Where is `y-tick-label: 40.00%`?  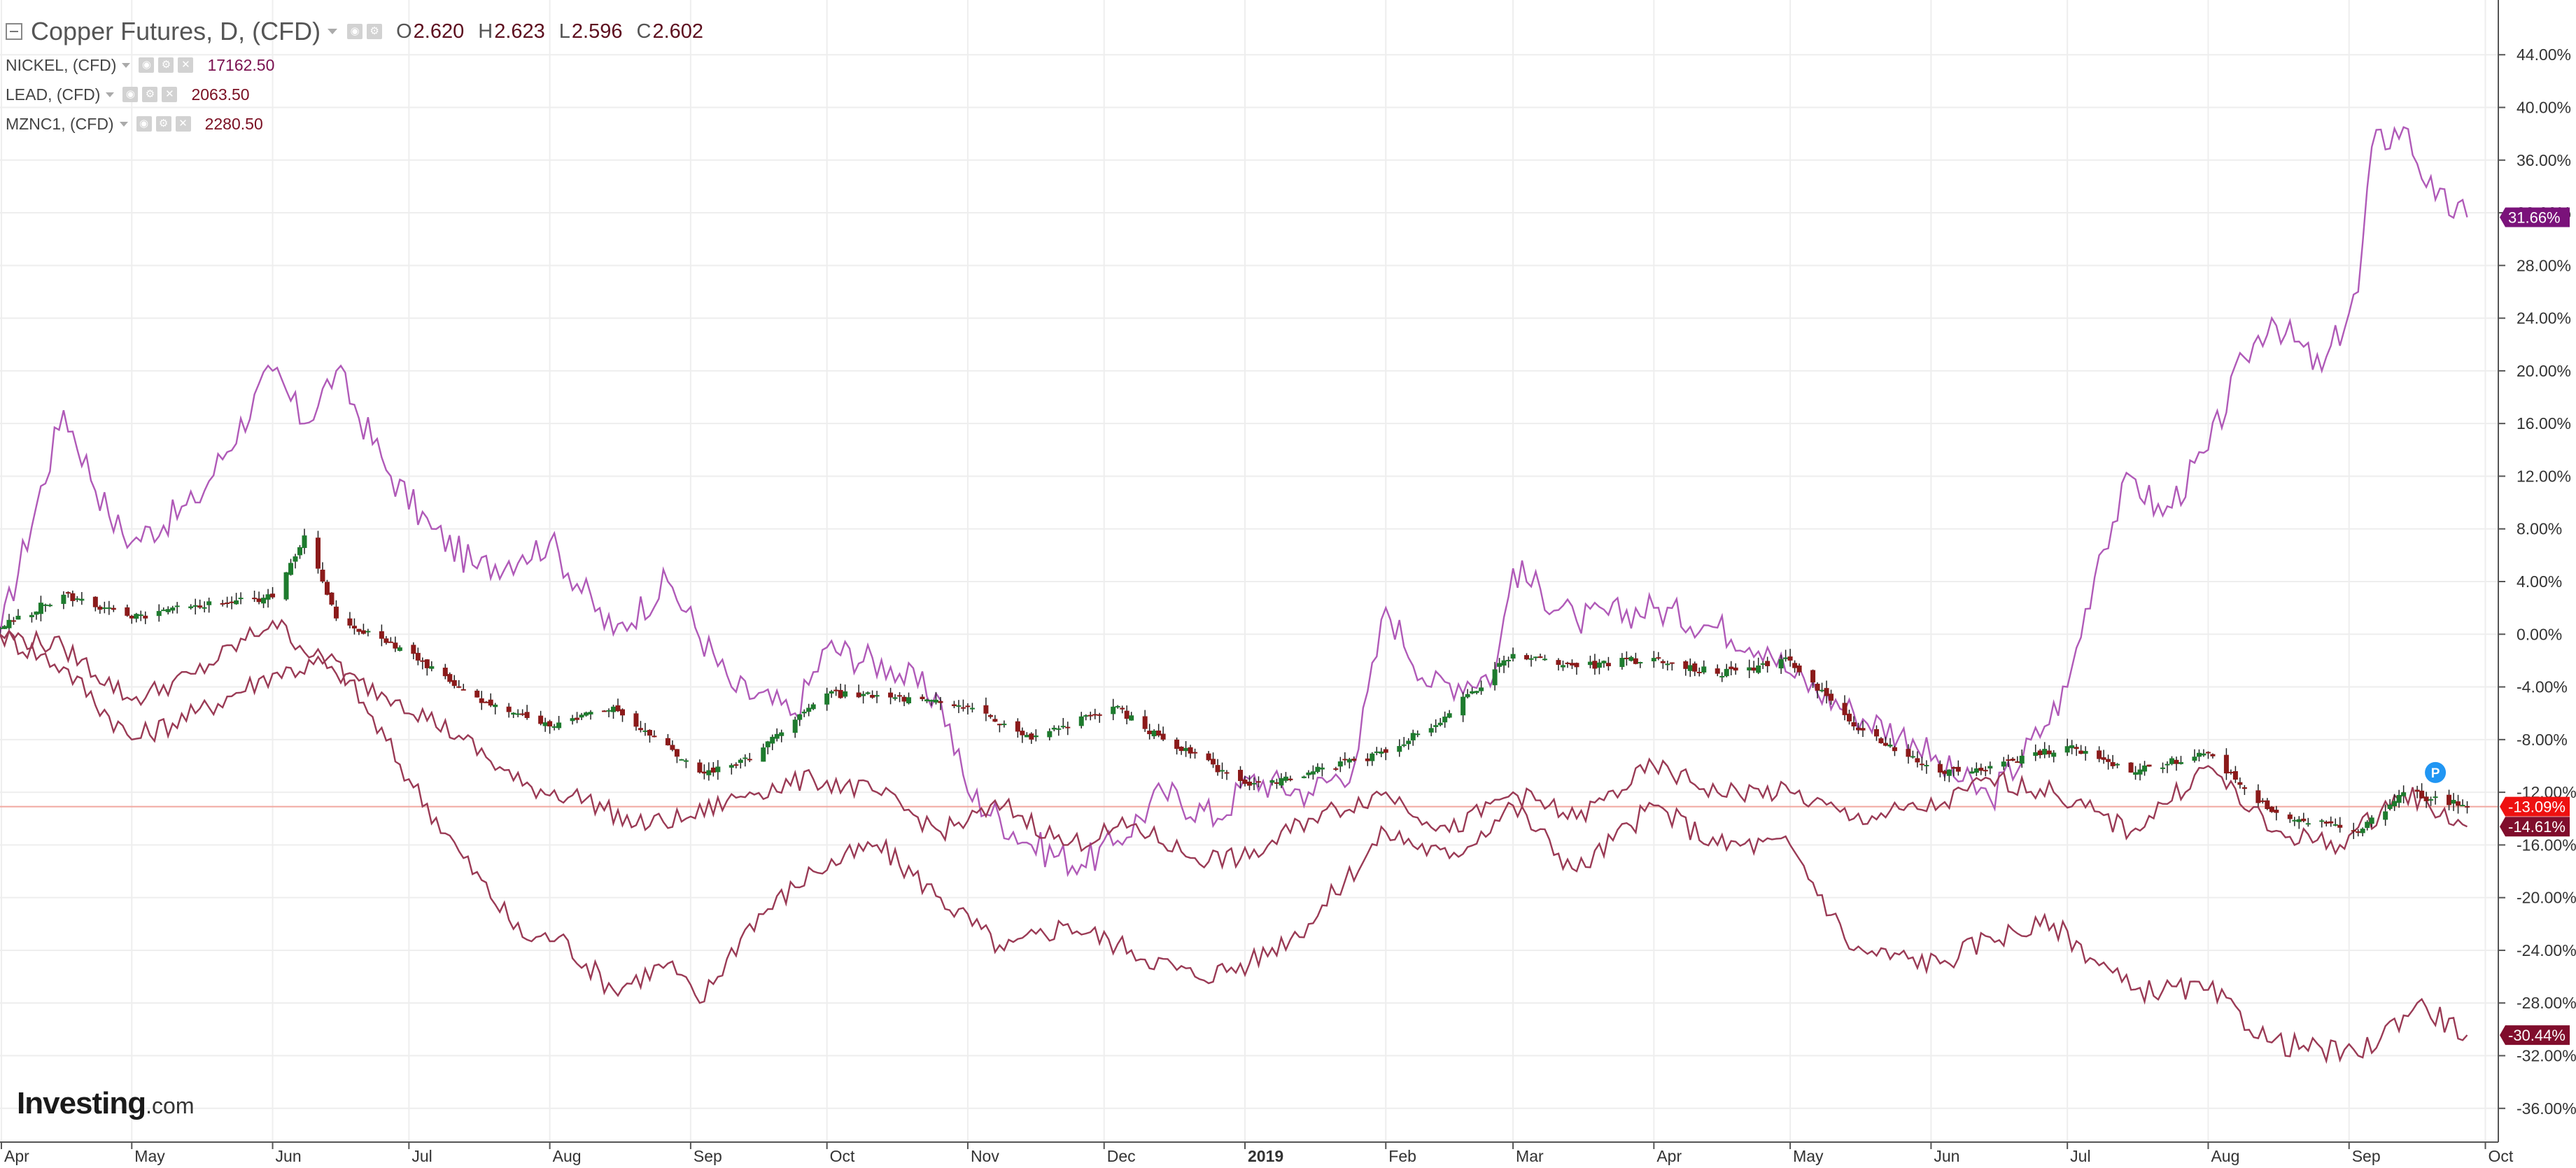
y-tick-label: 40.00% is located at coordinates (2544, 108).